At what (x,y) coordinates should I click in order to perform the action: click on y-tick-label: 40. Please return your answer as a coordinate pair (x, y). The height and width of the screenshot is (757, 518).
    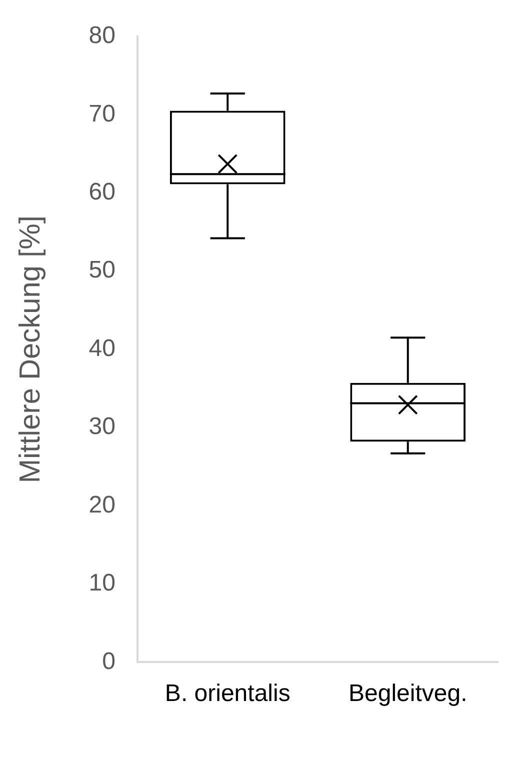
    Looking at the image, I should click on (102, 348).